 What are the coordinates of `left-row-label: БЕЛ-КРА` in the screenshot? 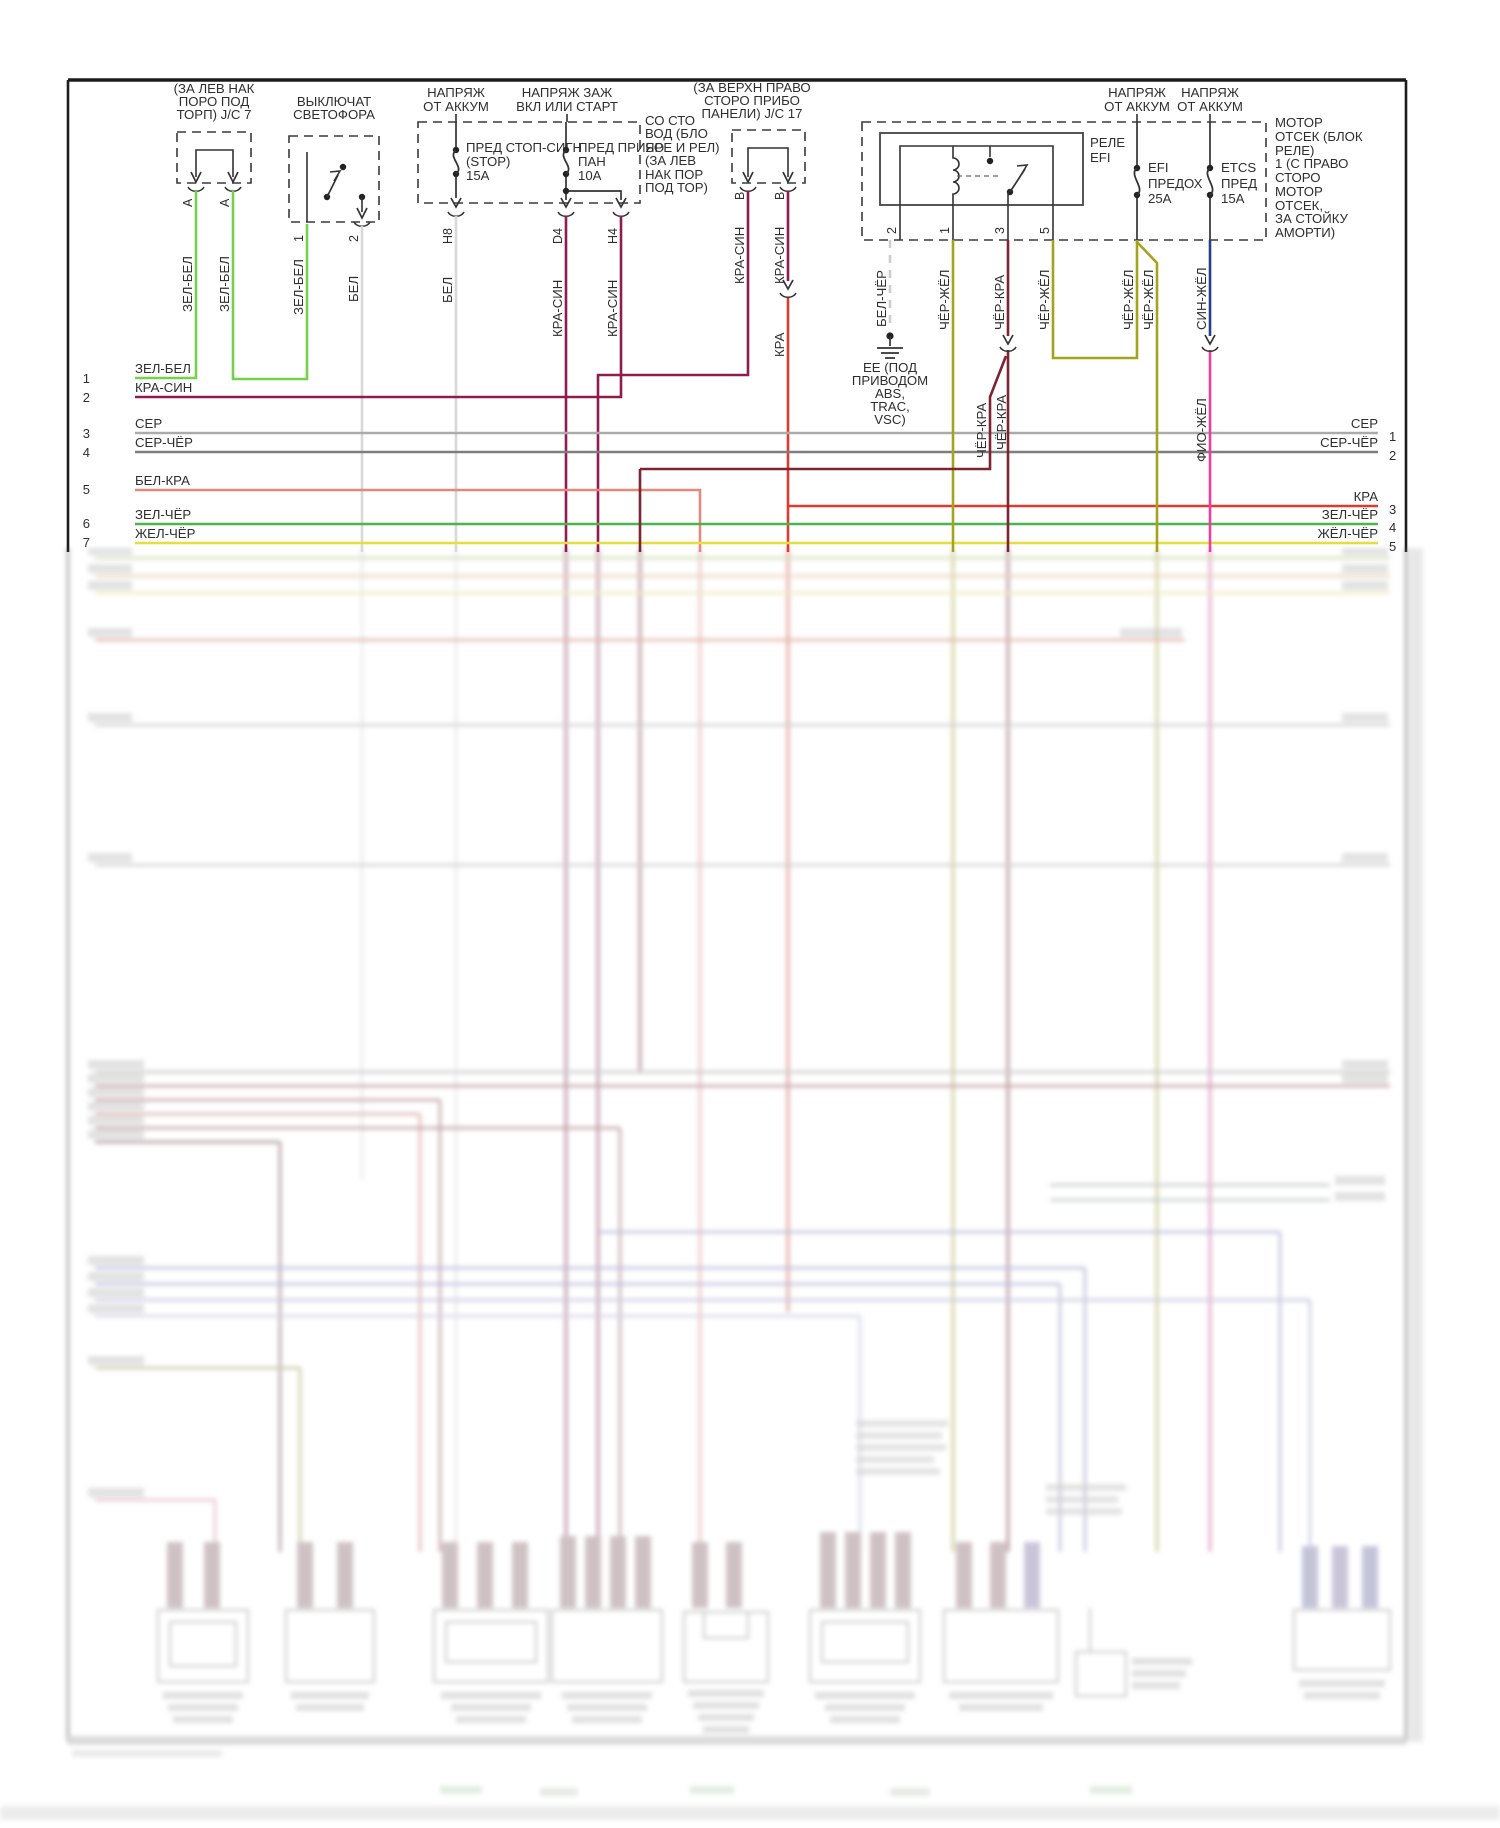 It's located at (162, 480).